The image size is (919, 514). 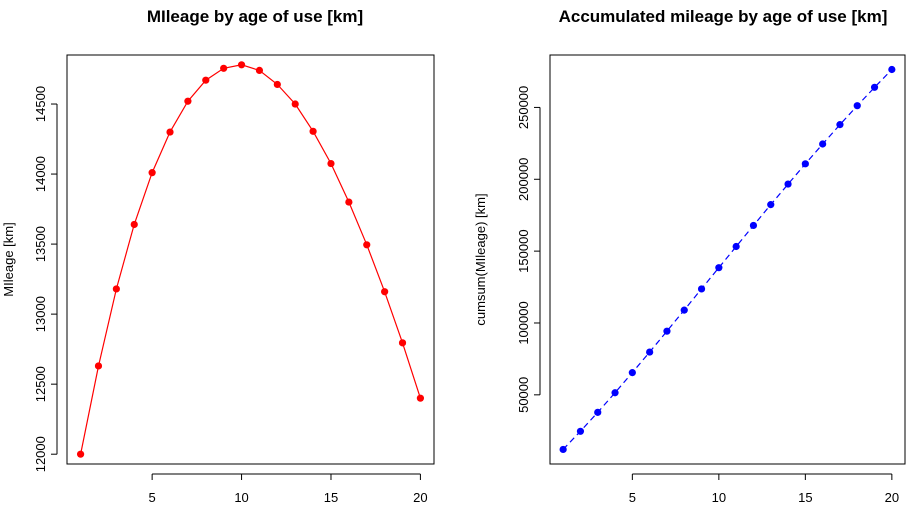 What do you see at coordinates (523, 107) in the screenshot?
I see `y-tick-label: 250000` at bounding box center [523, 107].